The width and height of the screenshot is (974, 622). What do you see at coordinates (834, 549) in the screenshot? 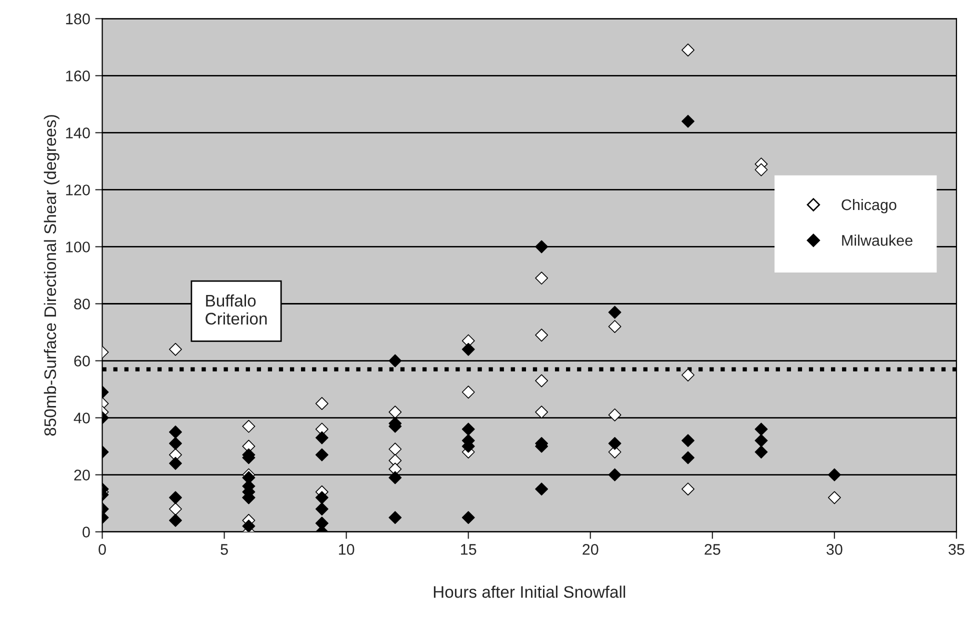
I see `x-tick-label: 30` at bounding box center [834, 549].